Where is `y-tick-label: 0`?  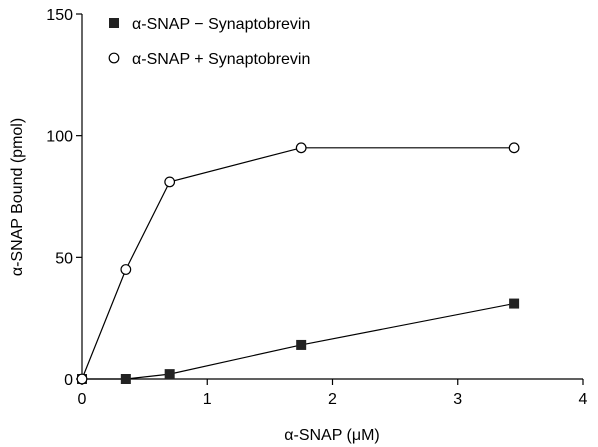
y-tick-label: 0 is located at coordinates (68, 380).